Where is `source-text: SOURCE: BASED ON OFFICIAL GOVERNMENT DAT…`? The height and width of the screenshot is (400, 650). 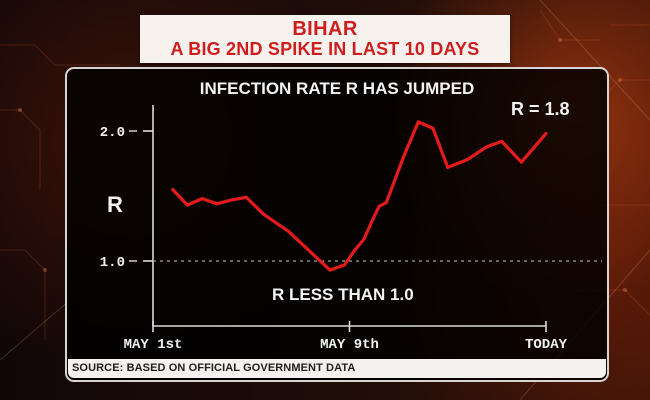
source-text: SOURCE: BASED ON OFFICIAL GOVERNMENT DAT… is located at coordinates (214, 368).